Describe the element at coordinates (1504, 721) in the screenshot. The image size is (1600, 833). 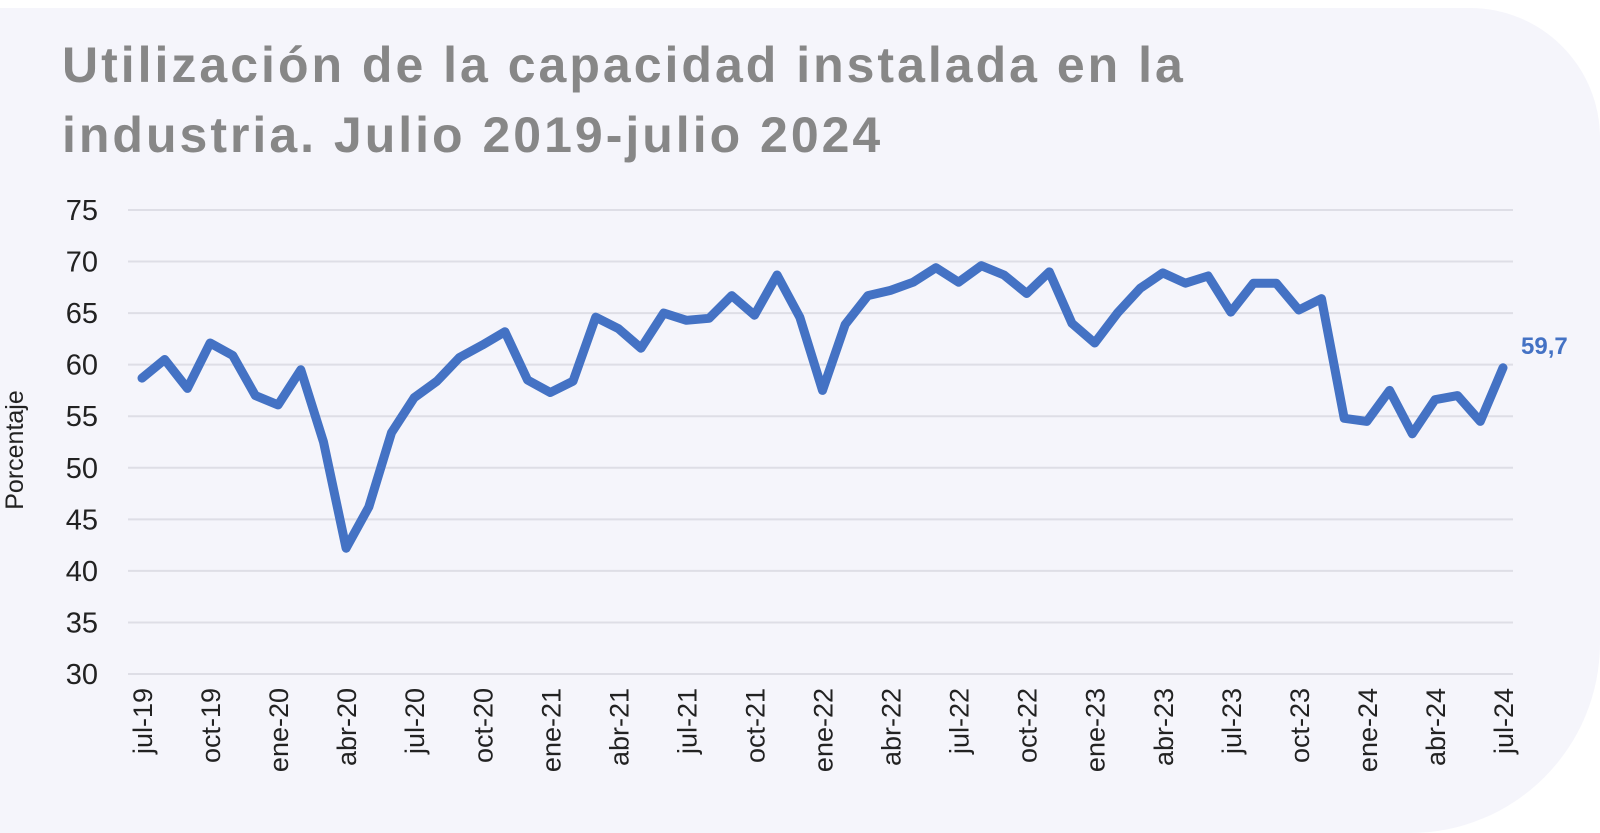
I see `x-tick-label: jul-24` at that location.